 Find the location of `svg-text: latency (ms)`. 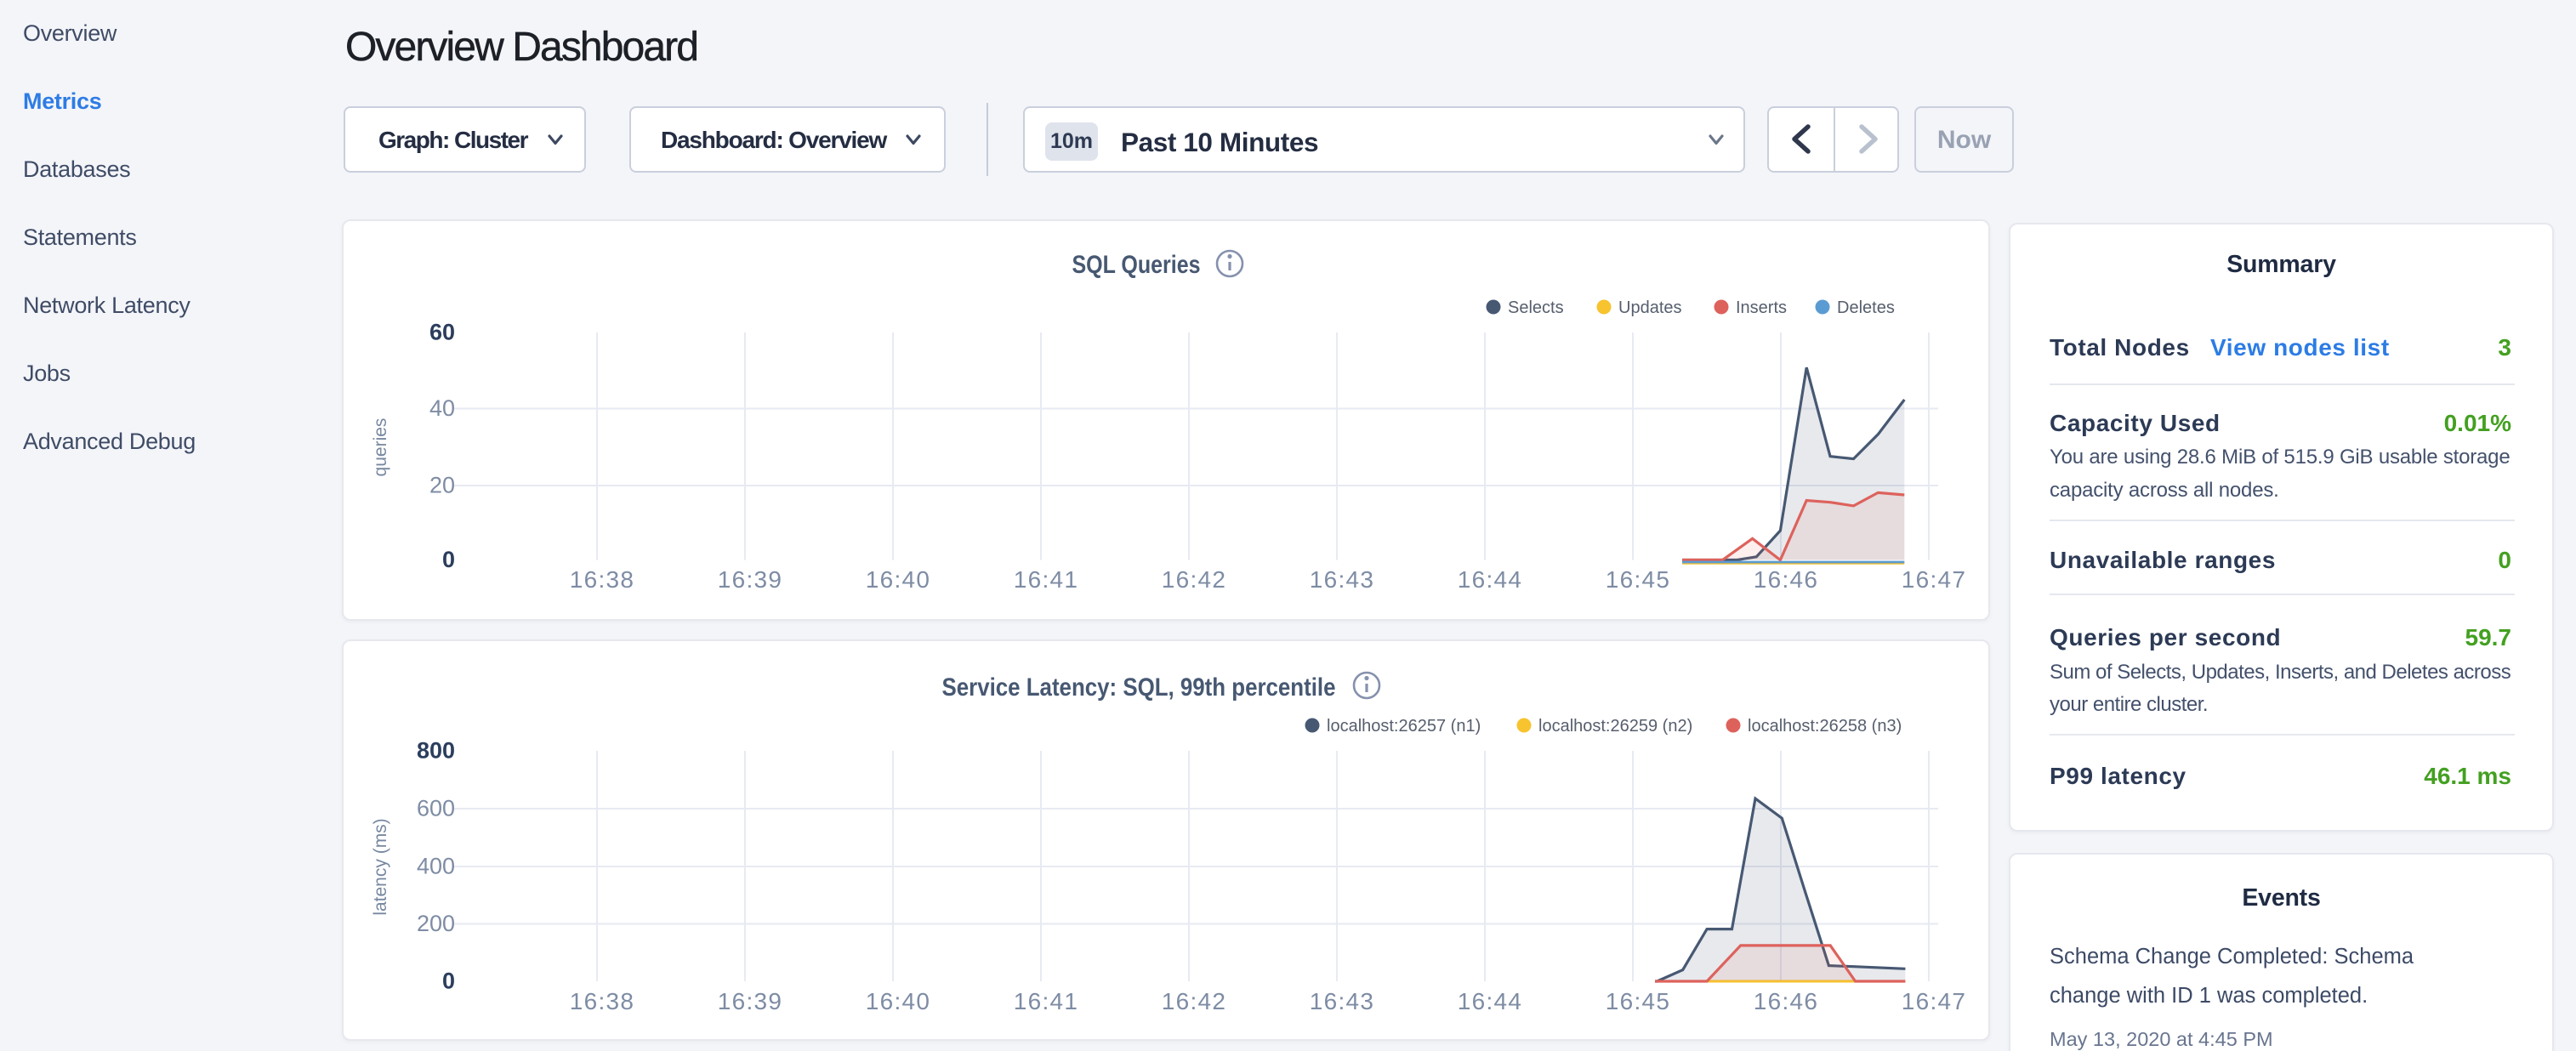

svg-text: latency (ms) is located at coordinates (380, 867).